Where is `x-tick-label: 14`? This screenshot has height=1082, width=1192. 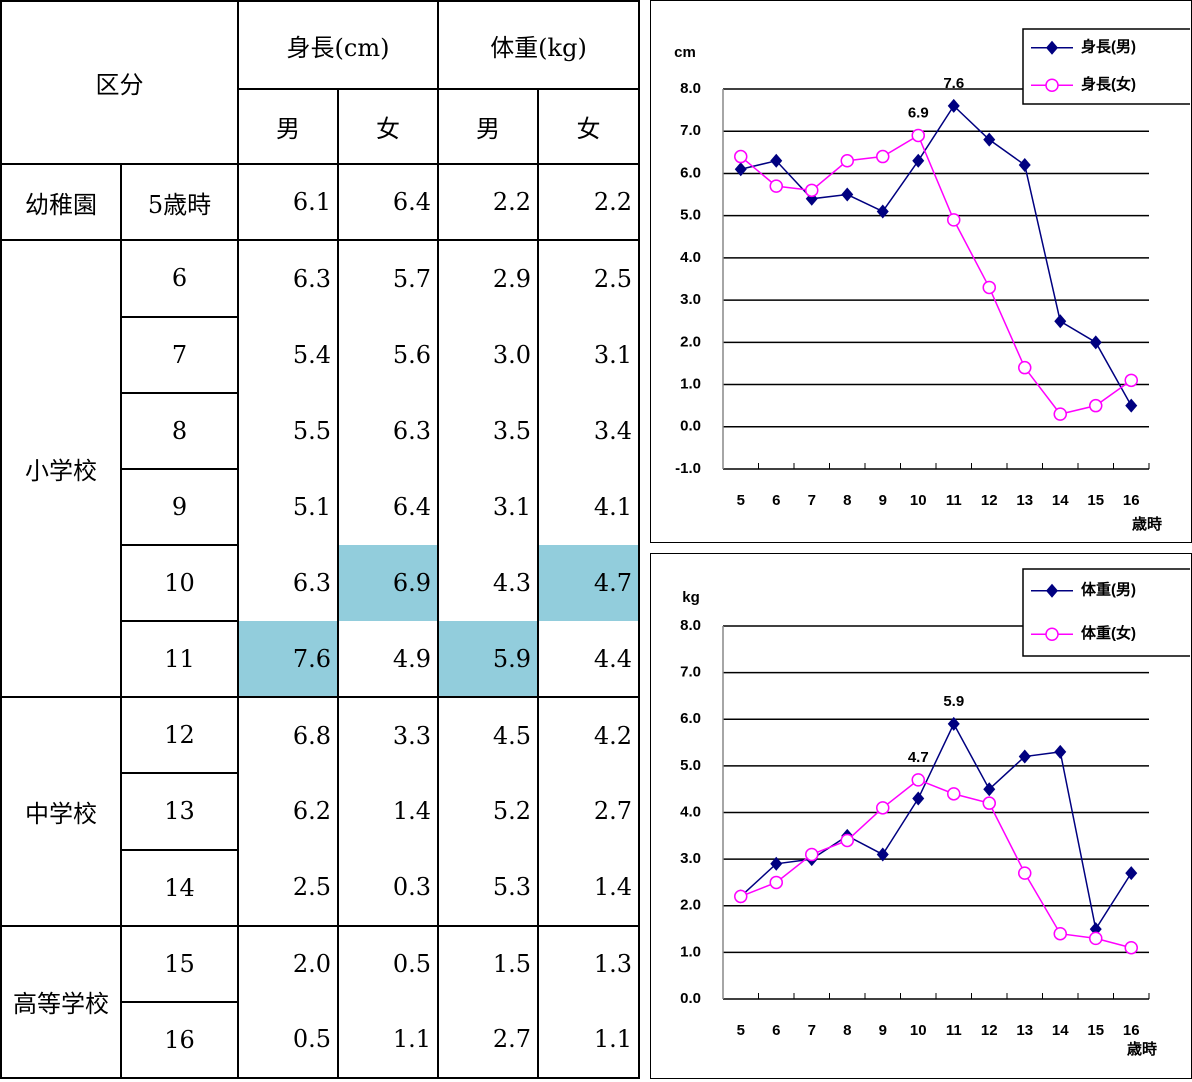
x-tick-label: 14 is located at coordinates (1060, 500).